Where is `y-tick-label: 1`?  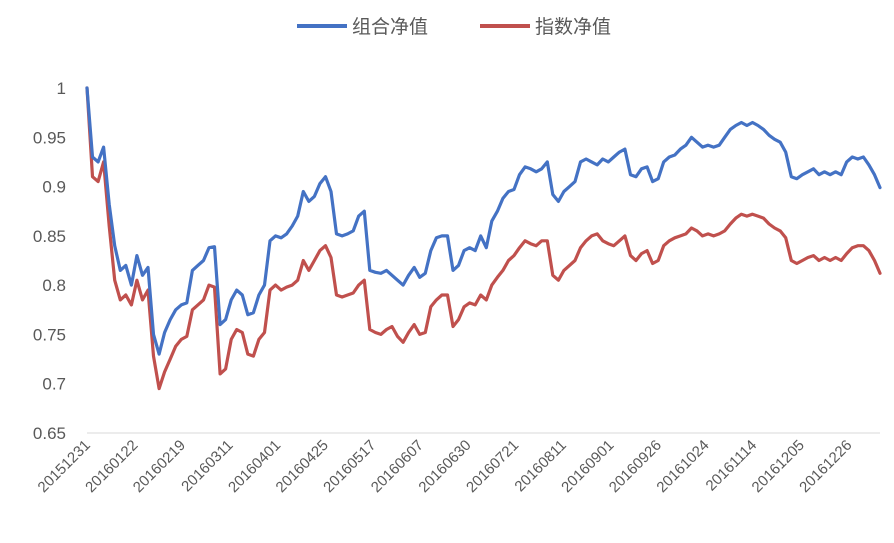
y-tick-label: 1 is located at coordinates (61, 88).